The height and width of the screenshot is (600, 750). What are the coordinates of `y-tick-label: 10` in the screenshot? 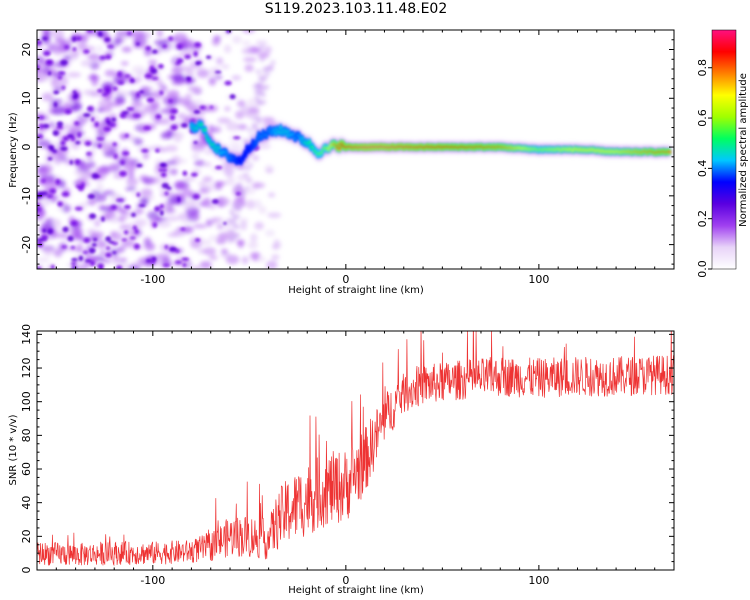 It's located at (26, 98).